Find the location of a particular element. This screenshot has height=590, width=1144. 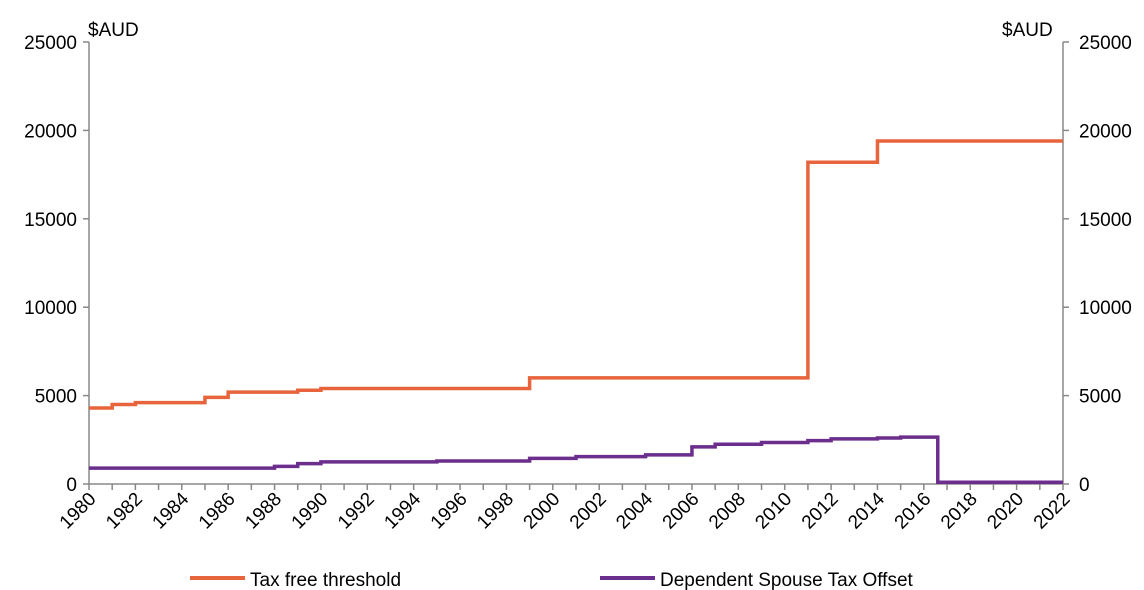

left-y-tick-label: 5000 is located at coordinates (56, 397).